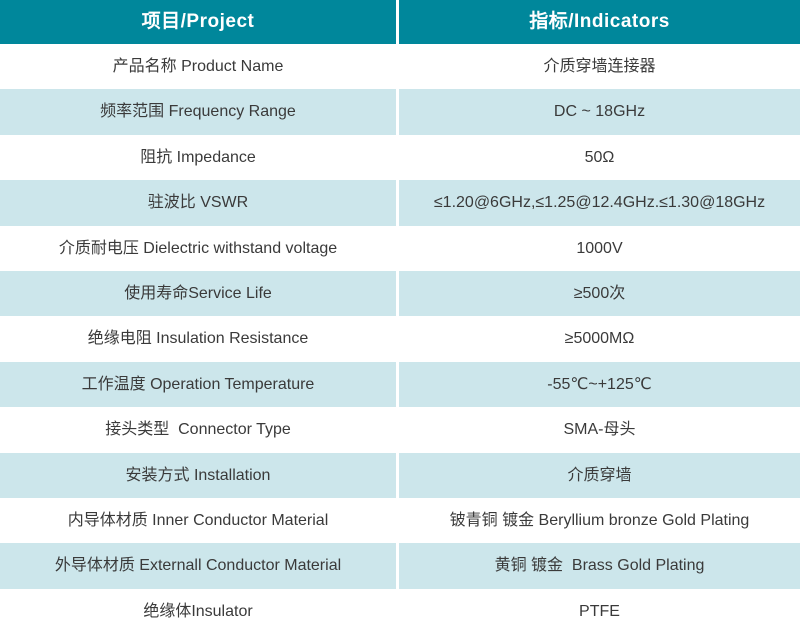  I want to click on project-cell: 驻波比 VSWR, so click(198, 203).